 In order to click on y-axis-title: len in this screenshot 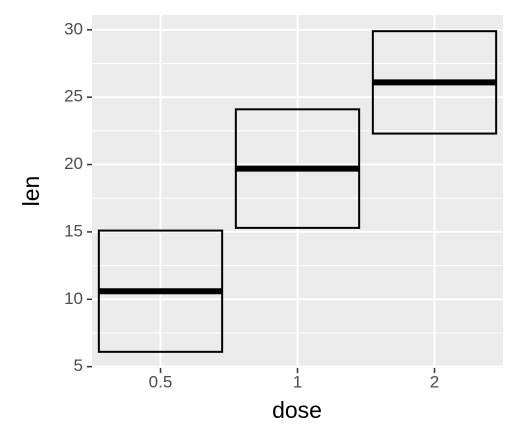, I will do `click(31, 191)`.